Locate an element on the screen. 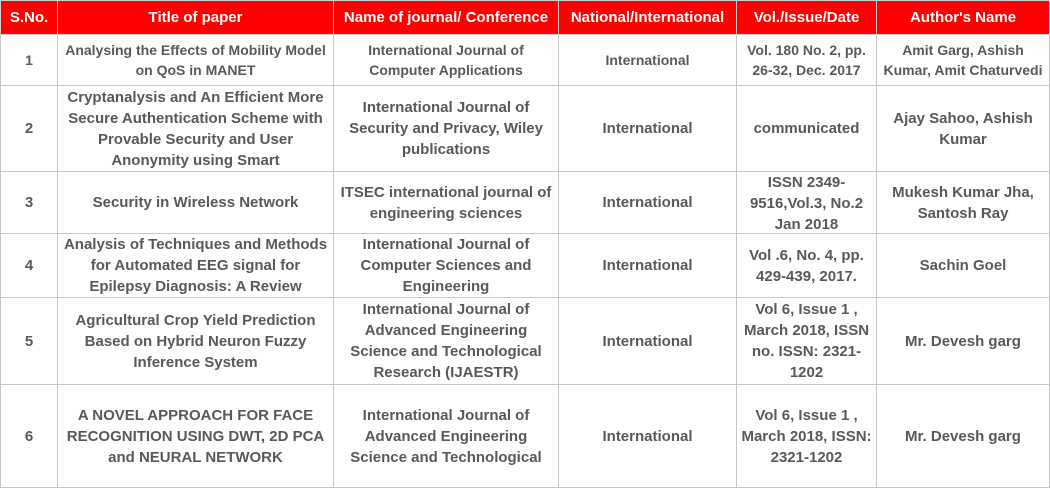  table-cell: Ajay Sahoo, Ashish Kumar is located at coordinates (963, 128).